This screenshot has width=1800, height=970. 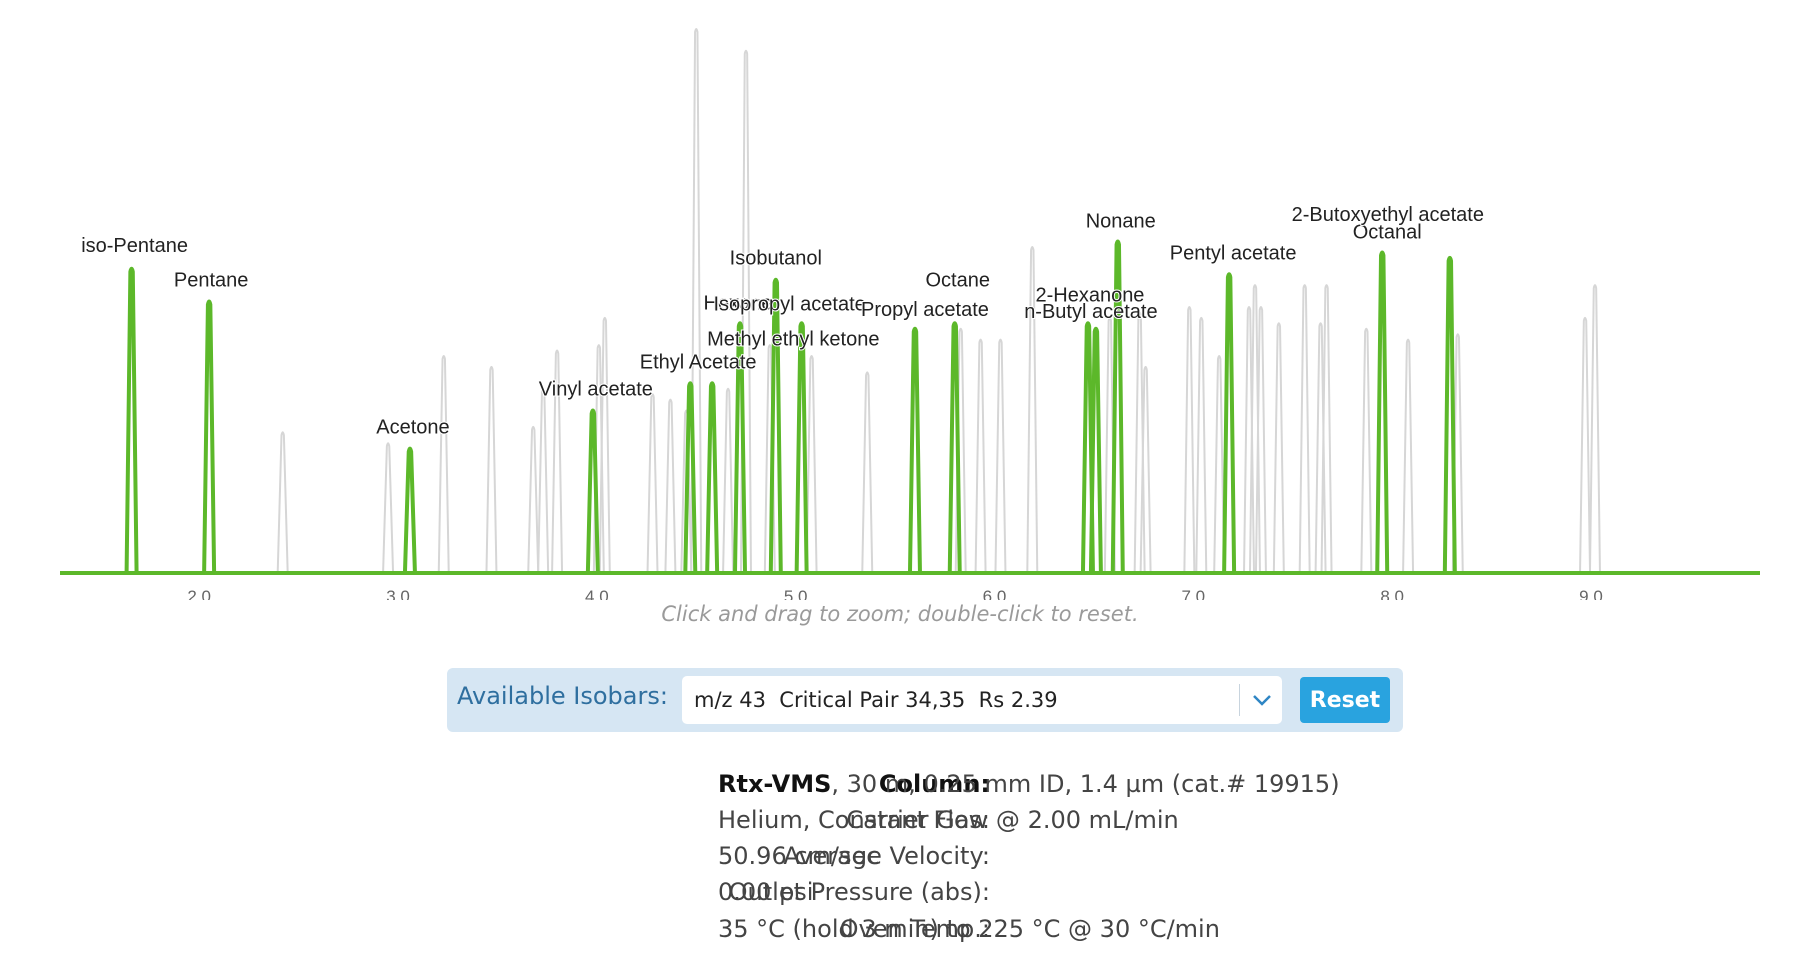 What do you see at coordinates (209, 436) in the screenshot?
I see `peak-pentane` at bounding box center [209, 436].